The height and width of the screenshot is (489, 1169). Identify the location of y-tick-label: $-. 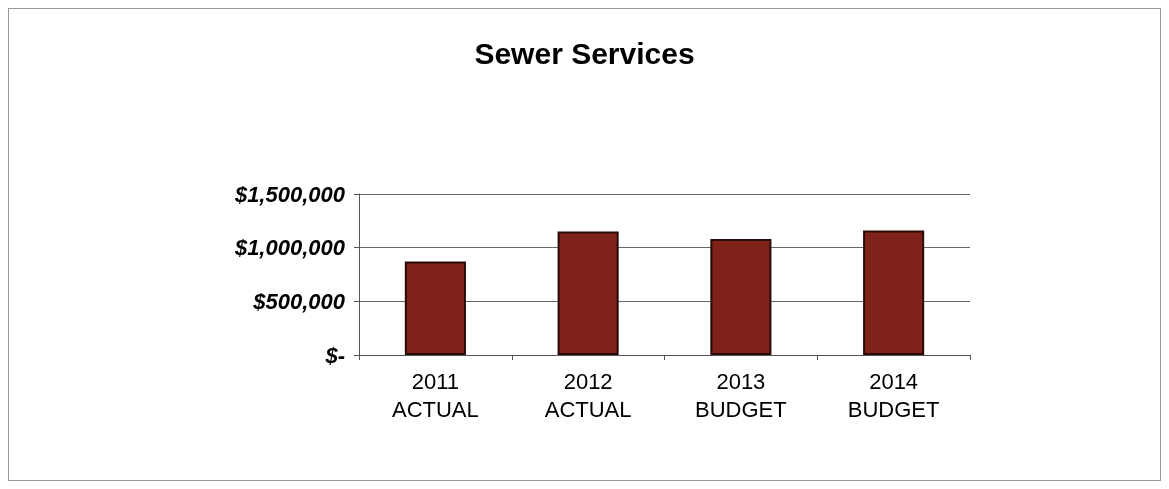
(334, 355).